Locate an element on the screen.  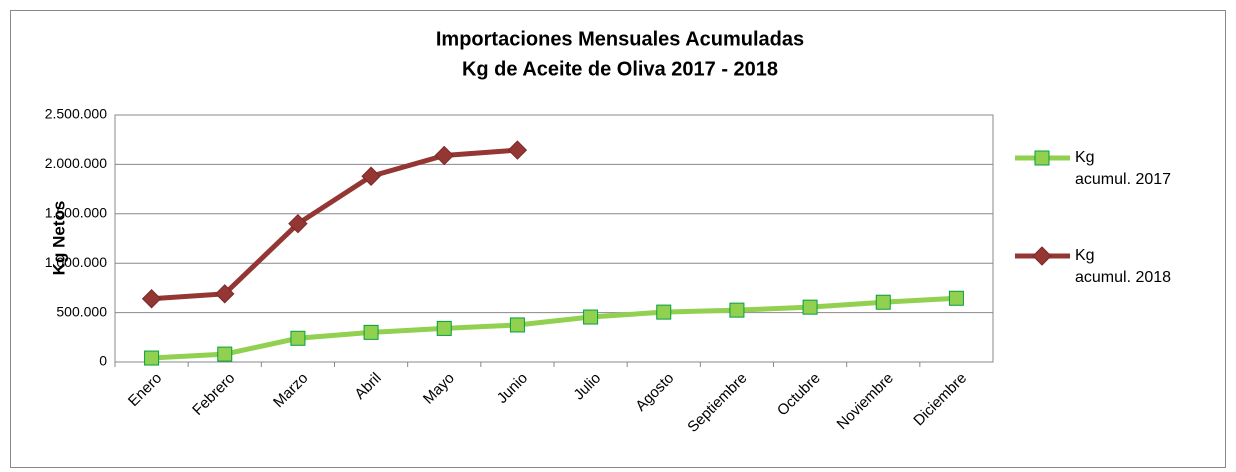
y-tick-label: 1.000.000 is located at coordinates (76, 262).